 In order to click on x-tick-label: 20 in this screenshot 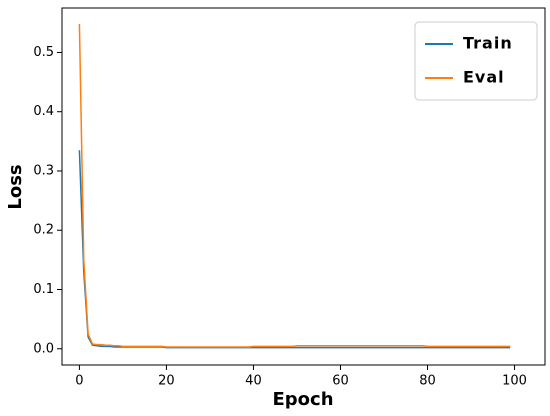, I will do `click(166, 381)`.